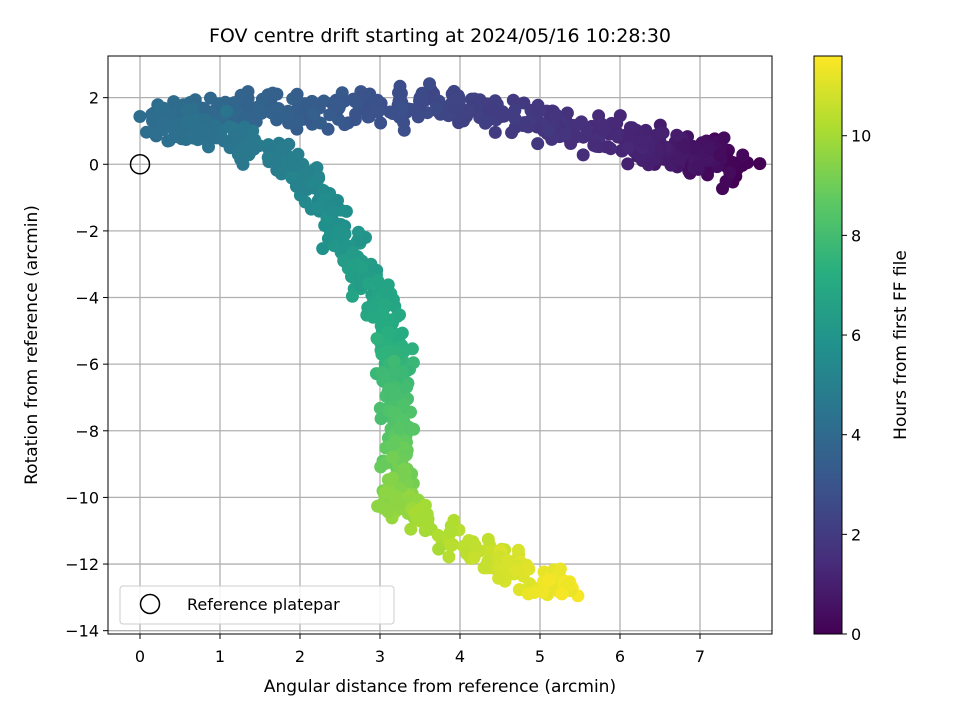  What do you see at coordinates (140, 164) in the screenshot?
I see `reference-marker` at bounding box center [140, 164].